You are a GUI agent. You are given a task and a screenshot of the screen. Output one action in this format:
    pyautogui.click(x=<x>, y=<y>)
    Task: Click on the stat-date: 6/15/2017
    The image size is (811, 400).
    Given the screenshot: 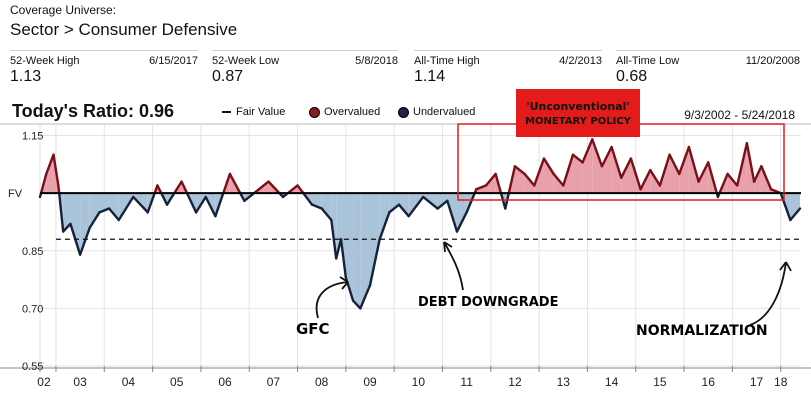 What is the action you would take?
    pyautogui.click(x=173, y=61)
    